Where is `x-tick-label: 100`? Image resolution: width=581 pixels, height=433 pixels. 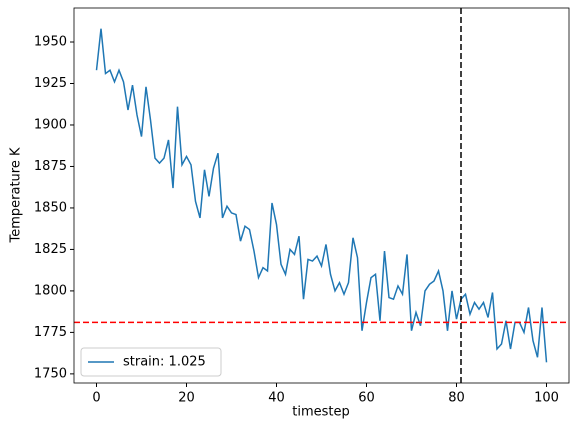
x-tick-label: 100 is located at coordinates (546, 398).